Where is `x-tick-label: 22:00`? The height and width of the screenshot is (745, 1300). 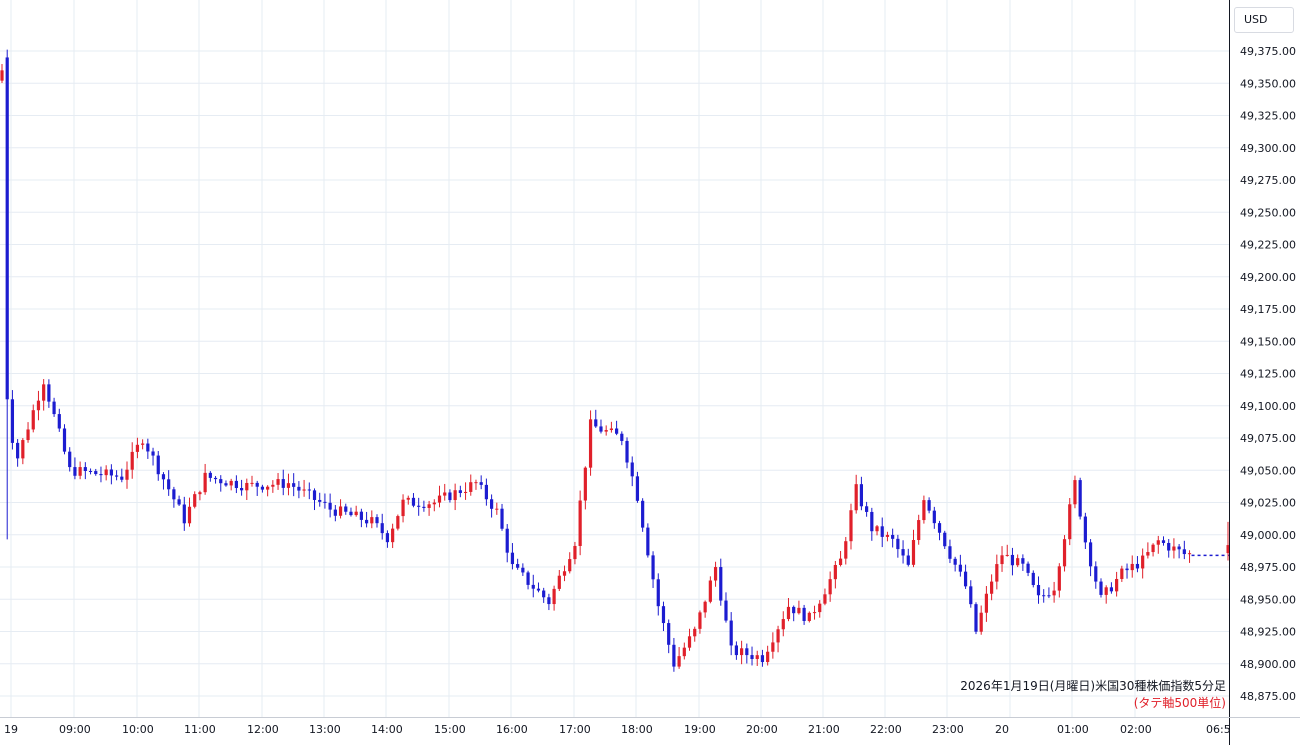
x-tick-label: 22:00 is located at coordinates (886, 729).